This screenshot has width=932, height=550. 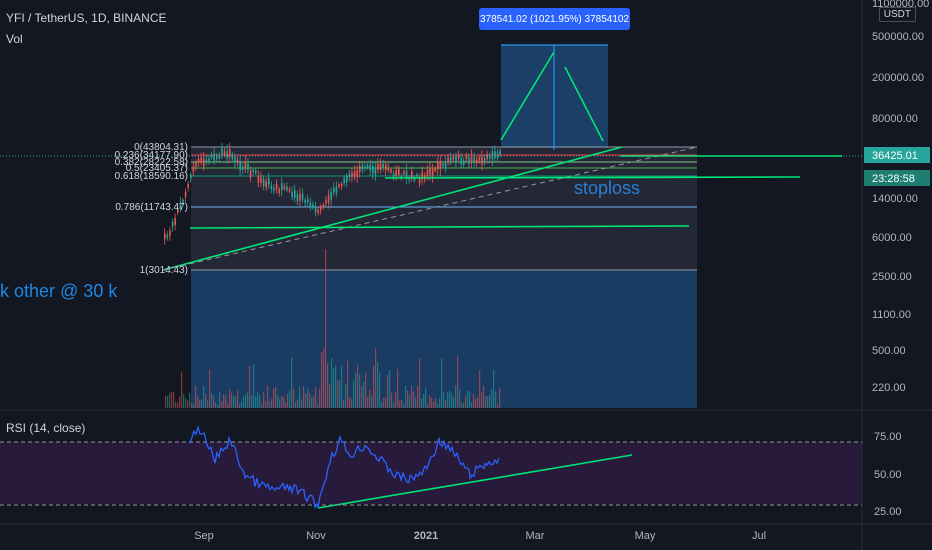 What do you see at coordinates (46, 428) in the screenshot?
I see `rsi-label: RSI (14, close)` at bounding box center [46, 428].